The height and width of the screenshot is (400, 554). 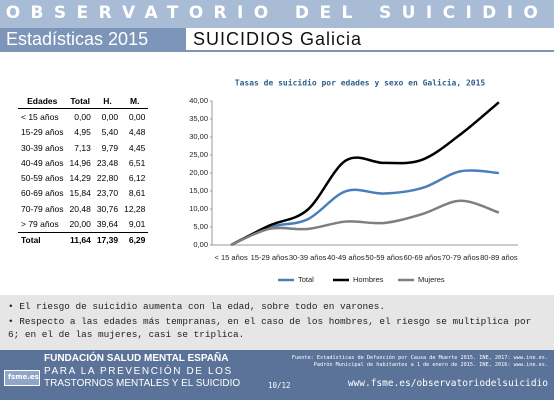 I want to click on x-tick-label: 60-69 años, so click(x=423, y=257).